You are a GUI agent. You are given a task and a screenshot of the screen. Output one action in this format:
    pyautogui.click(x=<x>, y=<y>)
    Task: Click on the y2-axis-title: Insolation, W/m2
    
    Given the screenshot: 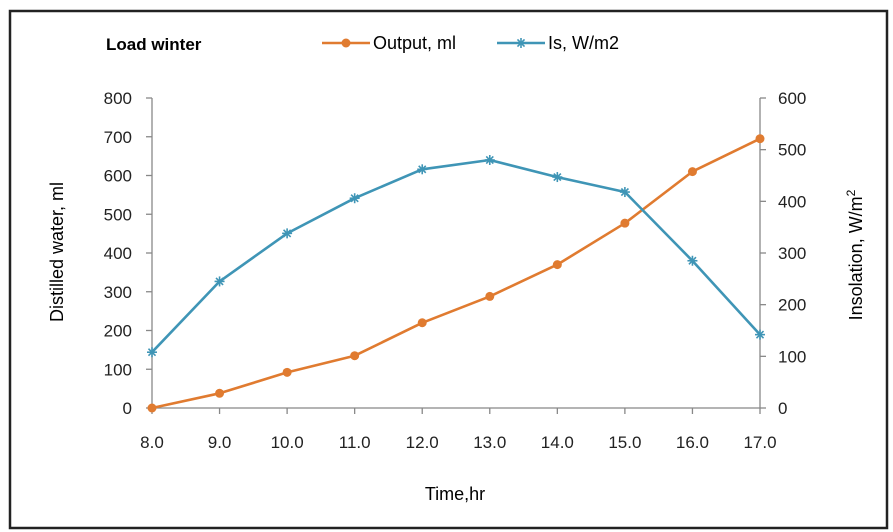 What is the action you would take?
    pyautogui.click(x=855, y=254)
    